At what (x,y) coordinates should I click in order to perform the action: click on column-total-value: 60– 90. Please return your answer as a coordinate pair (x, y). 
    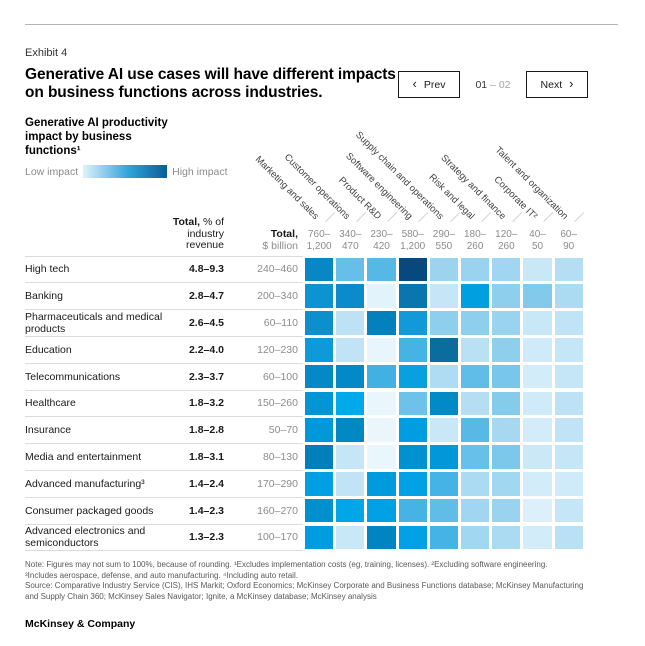
    Looking at the image, I should click on (569, 240).